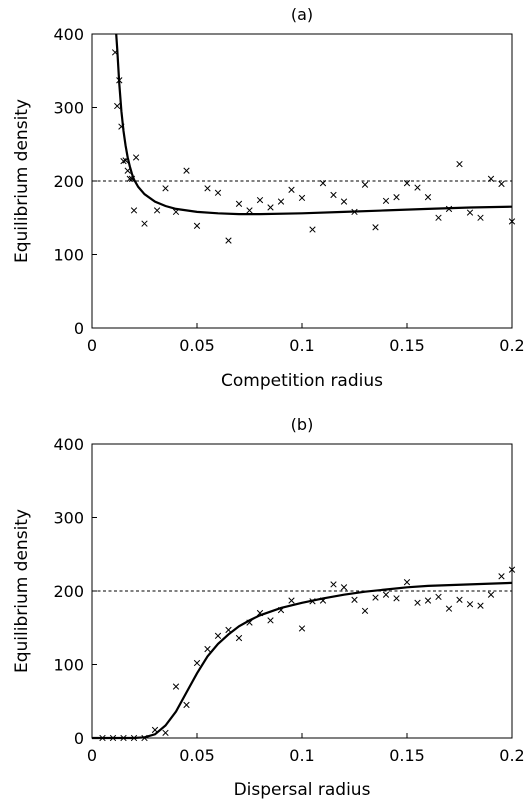 Image resolution: width=528 pixels, height=800 pixels. What do you see at coordinates (302, 790) in the screenshot?
I see `x-axis-label: Dispersal radius` at bounding box center [302, 790].